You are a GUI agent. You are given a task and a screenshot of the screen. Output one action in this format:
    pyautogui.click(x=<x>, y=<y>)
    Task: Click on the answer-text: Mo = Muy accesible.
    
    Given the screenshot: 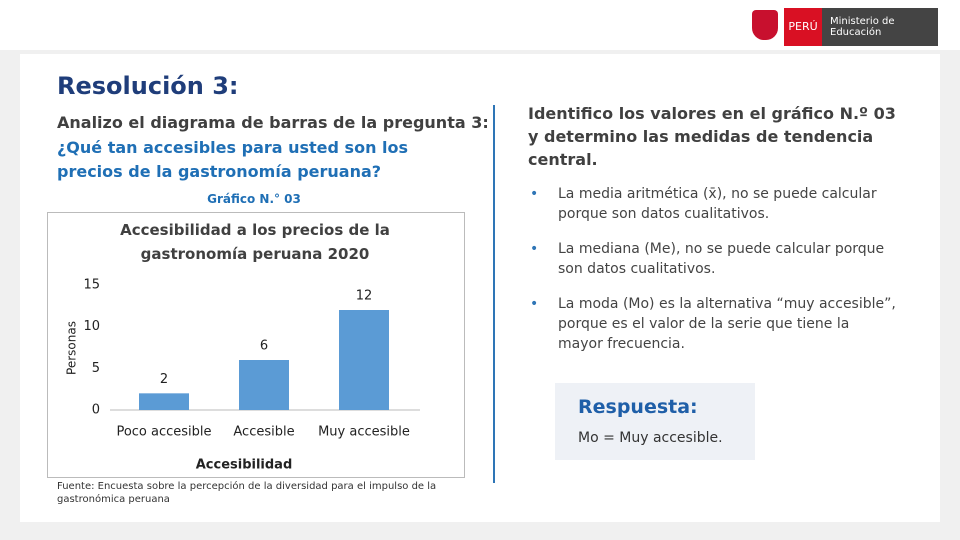 What is the action you would take?
    pyautogui.click(x=650, y=438)
    